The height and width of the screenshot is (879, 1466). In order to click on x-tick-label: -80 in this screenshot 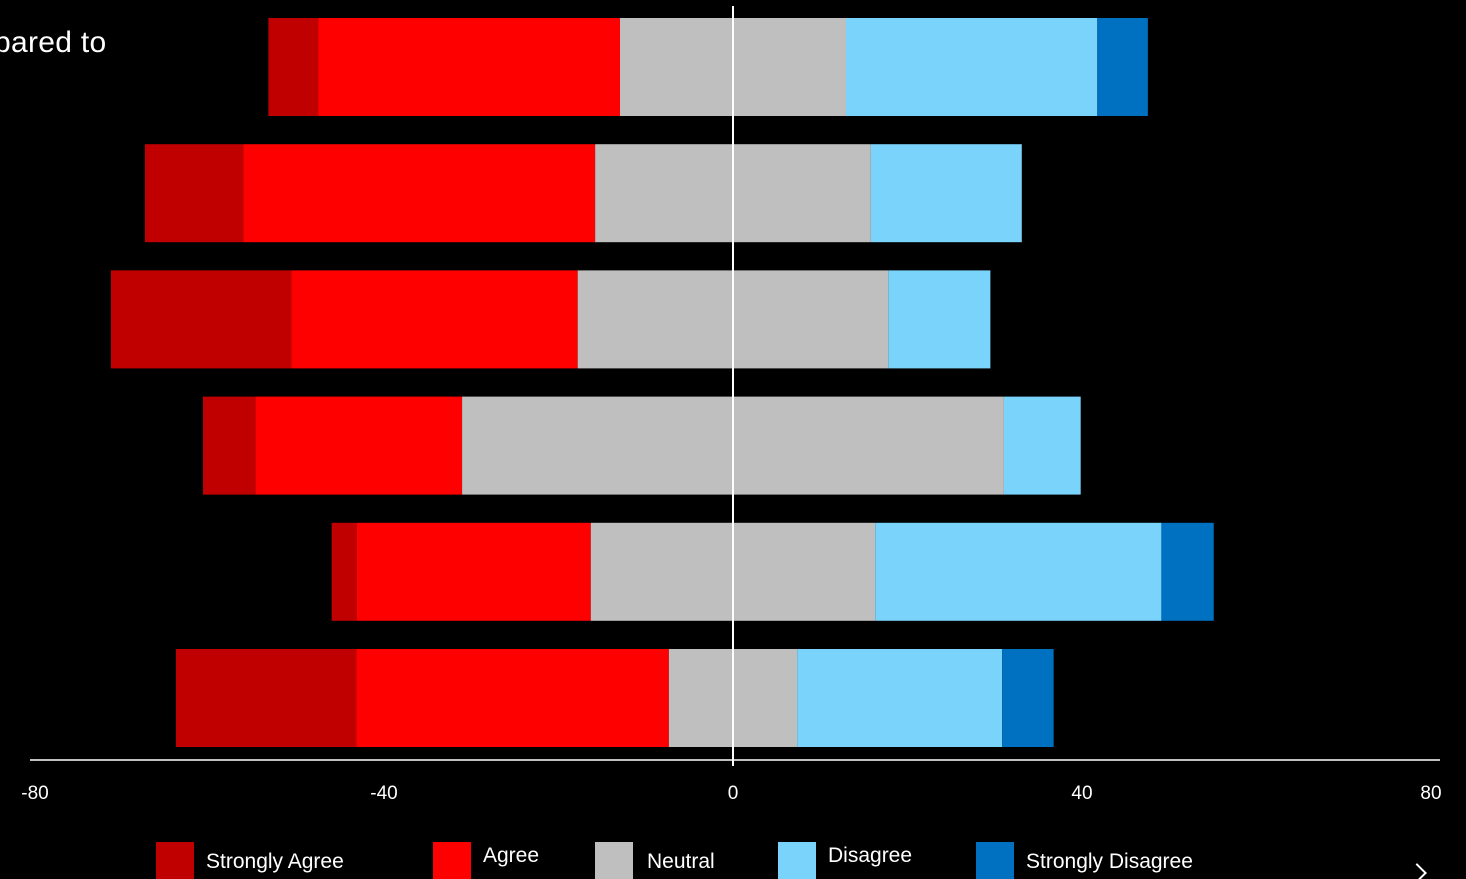, I will do `click(34, 793)`.